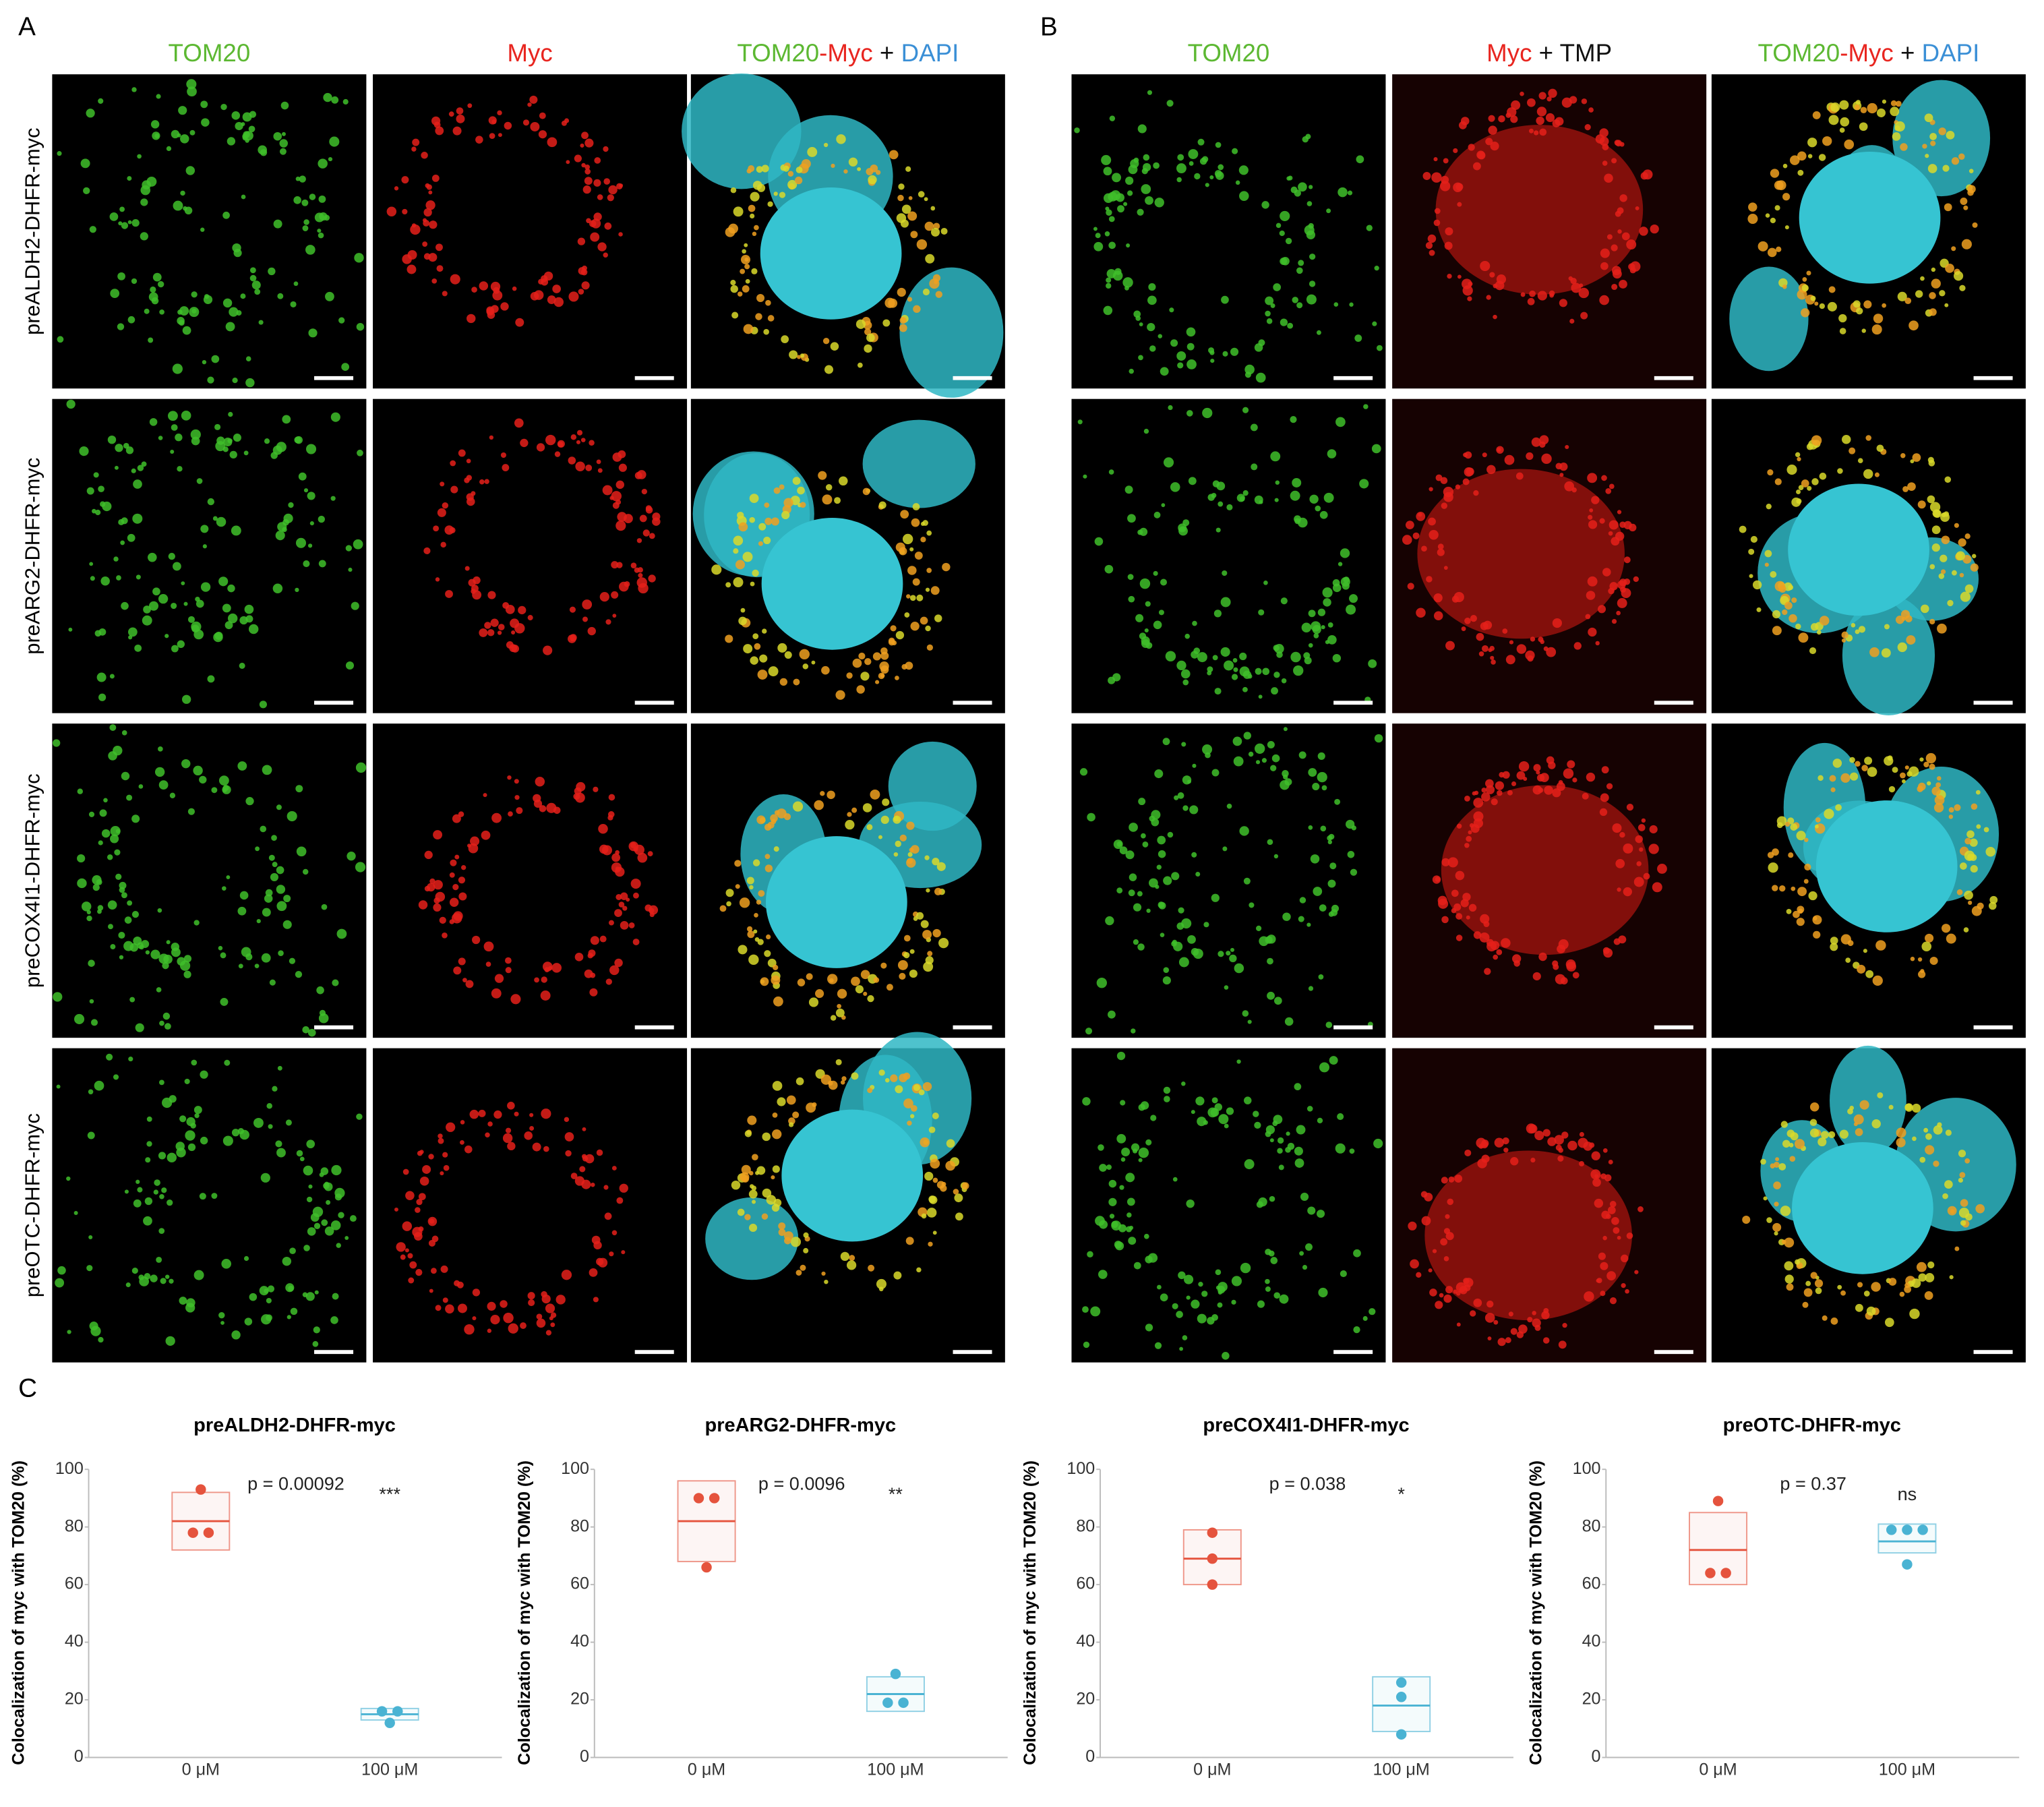 The height and width of the screenshot is (1807, 2044). I want to click on y-tick-label: 20, so click(579, 1699).